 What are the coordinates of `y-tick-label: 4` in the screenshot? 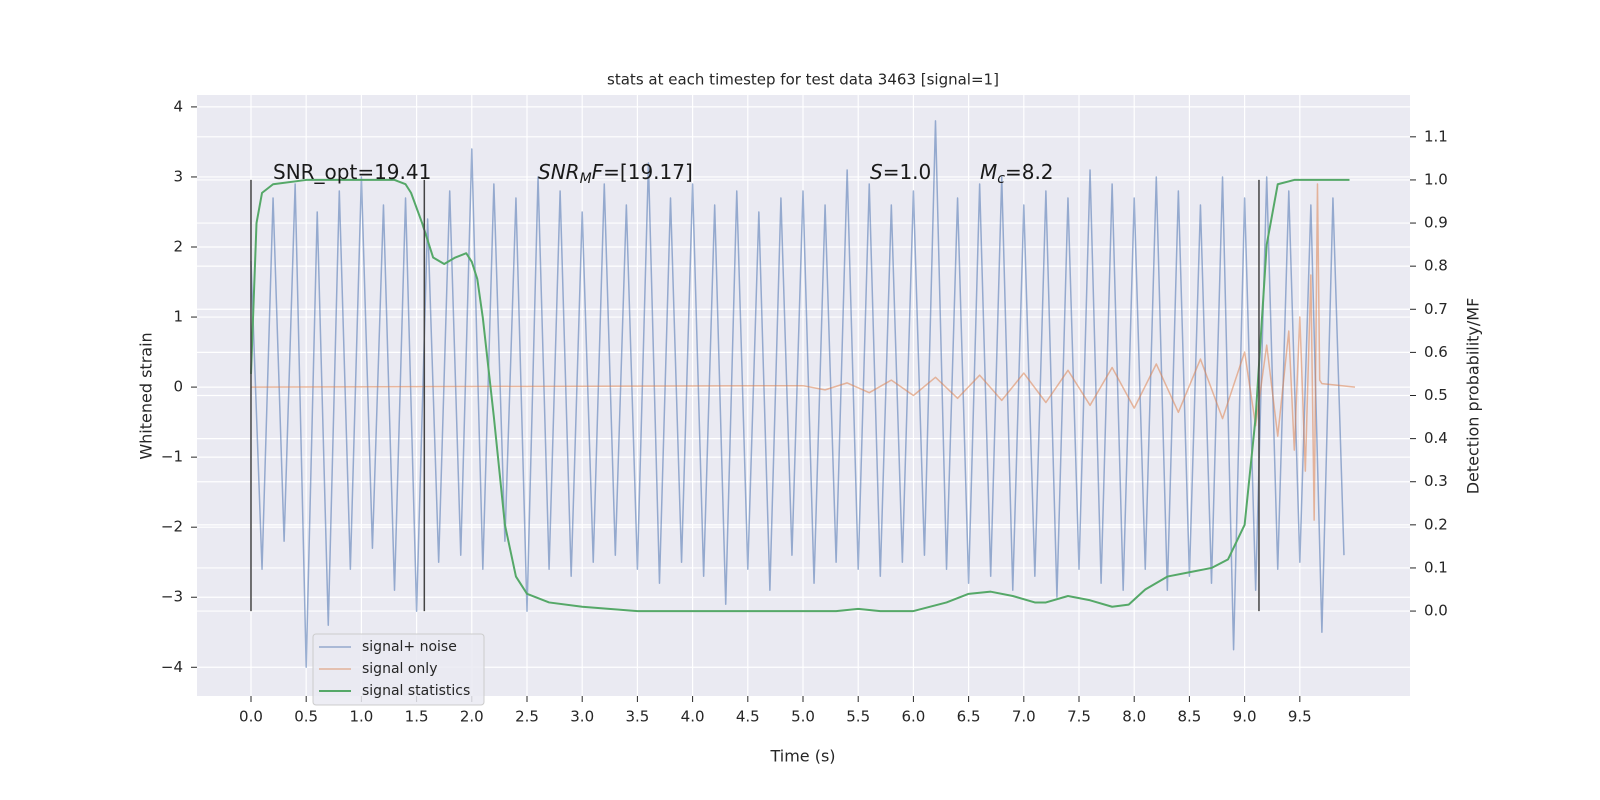 It's located at (178, 106).